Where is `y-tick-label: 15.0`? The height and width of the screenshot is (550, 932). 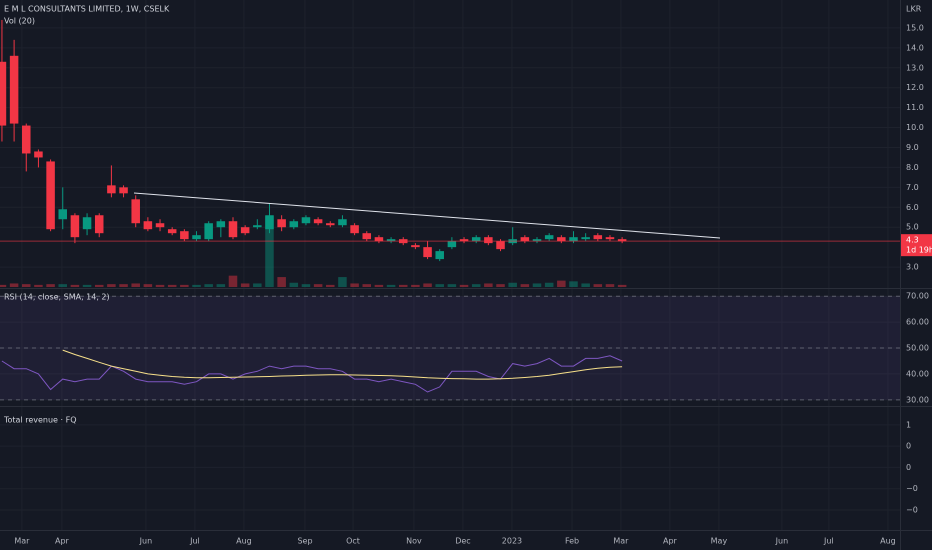
y-tick-label: 15.0 is located at coordinates (915, 27).